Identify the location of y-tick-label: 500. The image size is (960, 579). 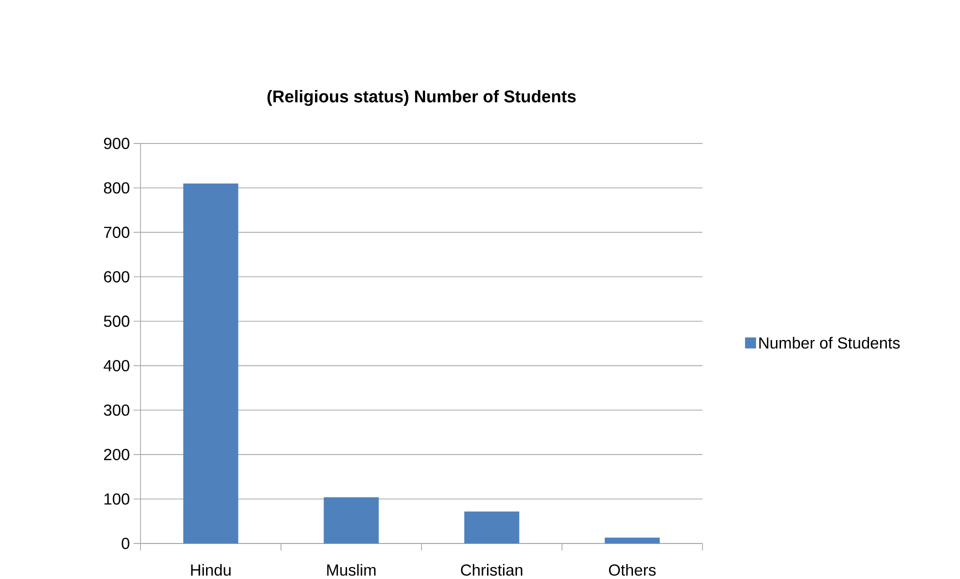
(117, 321).